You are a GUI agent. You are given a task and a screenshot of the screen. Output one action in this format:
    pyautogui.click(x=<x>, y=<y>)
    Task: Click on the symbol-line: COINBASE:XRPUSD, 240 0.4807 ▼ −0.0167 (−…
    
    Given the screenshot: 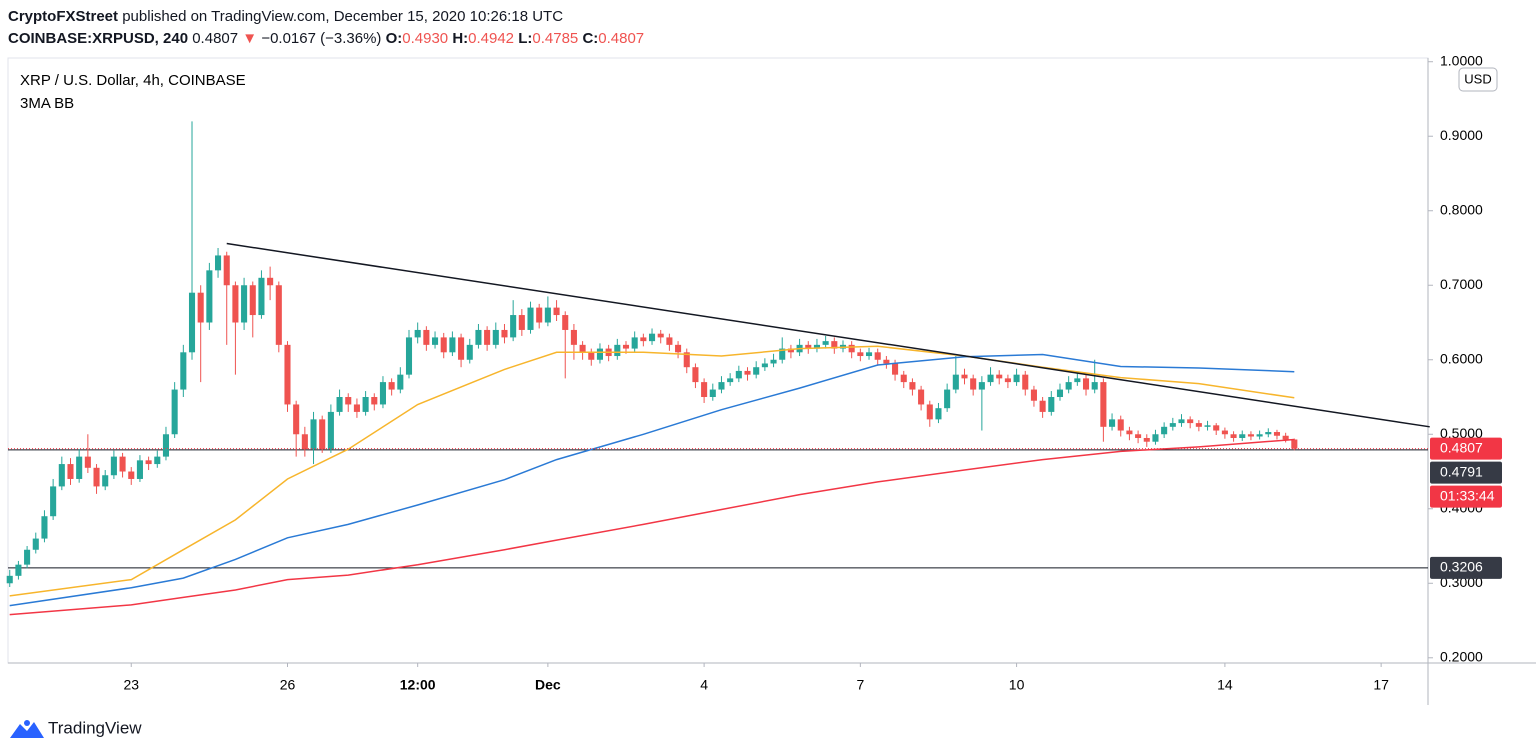 What is the action you would take?
    pyautogui.click(x=326, y=39)
    